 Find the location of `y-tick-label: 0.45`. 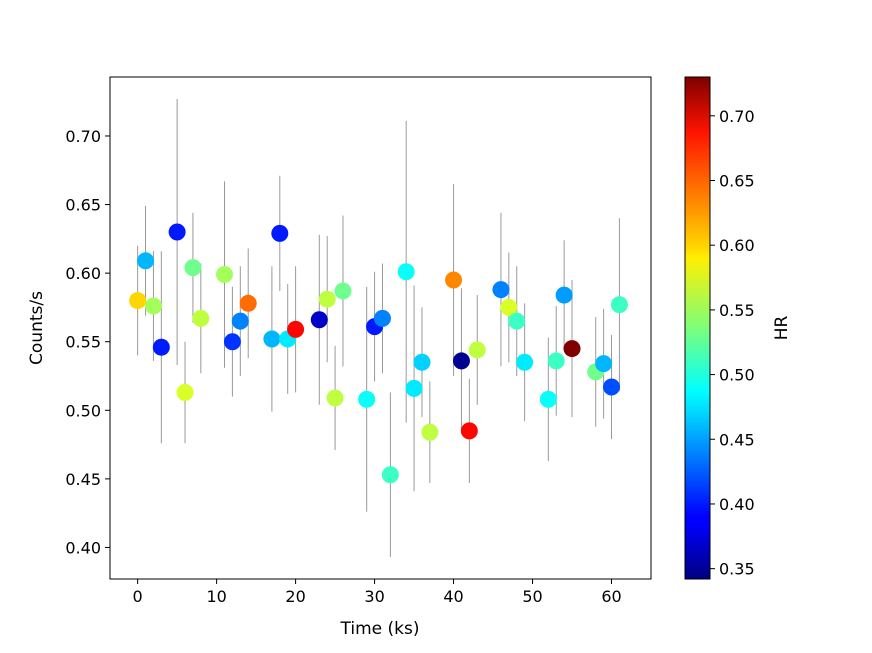

y-tick-label: 0.45 is located at coordinates (83, 479).